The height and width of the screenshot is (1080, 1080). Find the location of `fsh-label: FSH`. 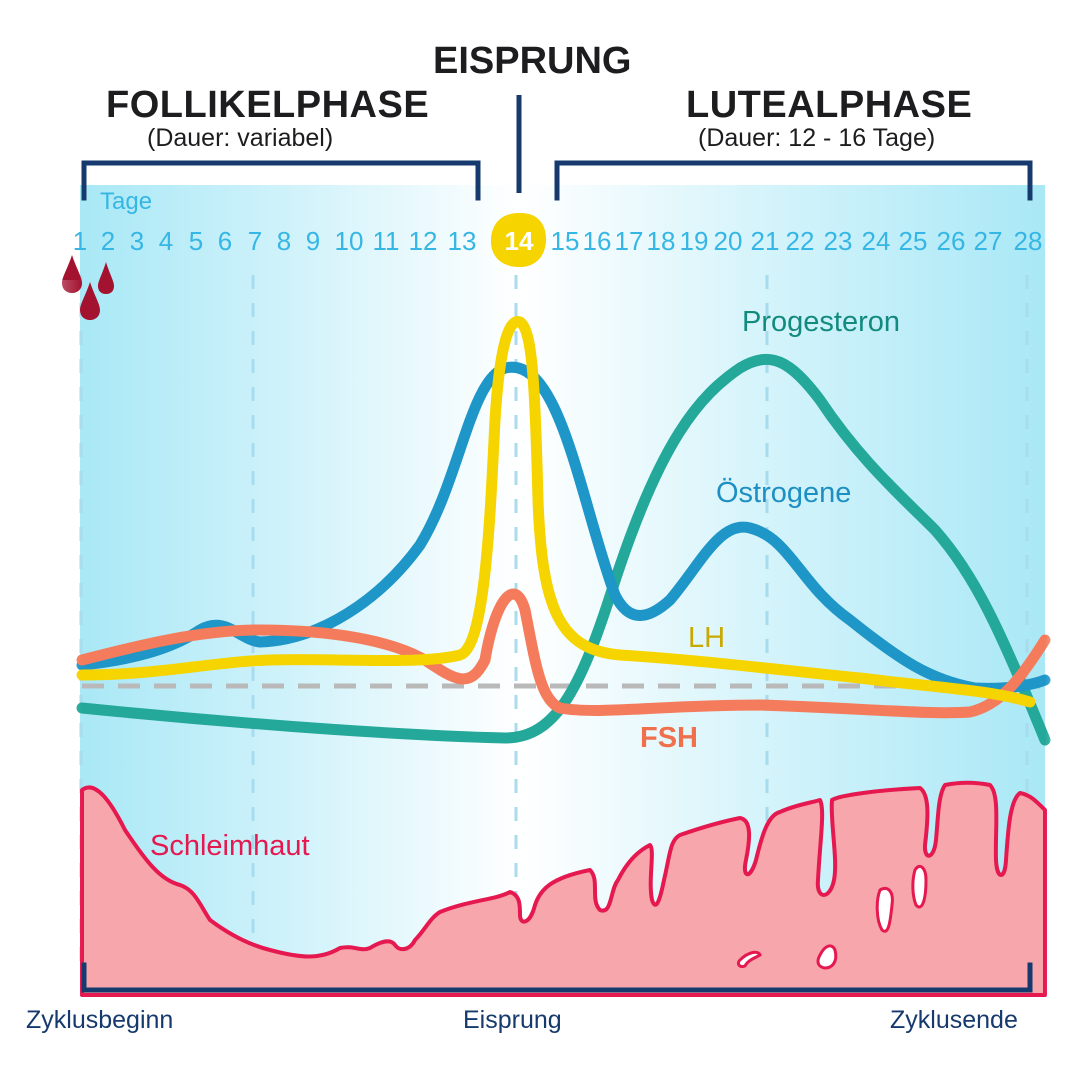

fsh-label: FSH is located at coordinates (669, 738).